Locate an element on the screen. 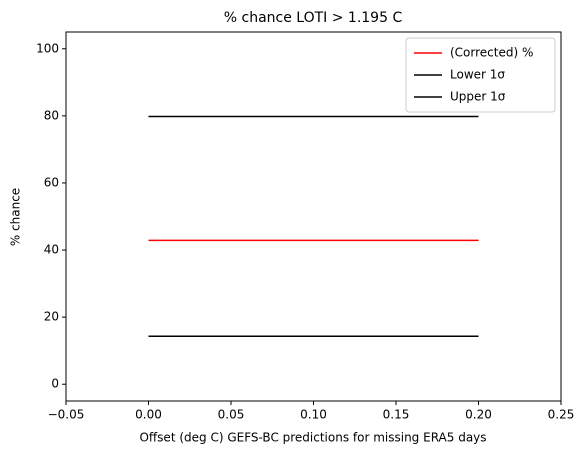 The width and height of the screenshot is (586, 455). legend-label: Upper 1σ is located at coordinates (478, 97).